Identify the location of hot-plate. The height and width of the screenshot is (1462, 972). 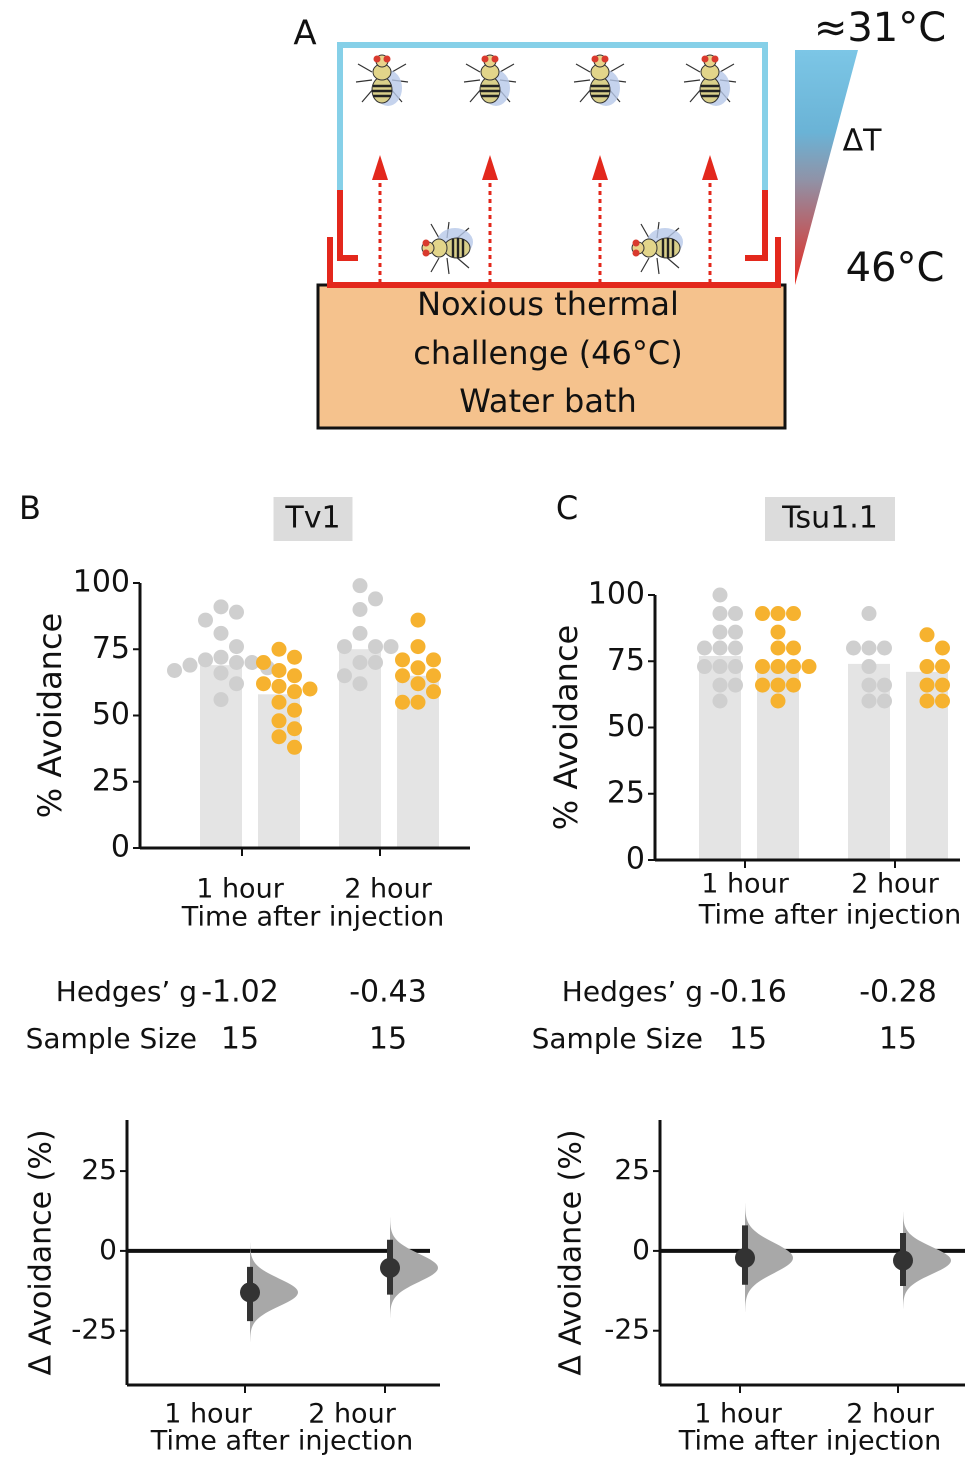
(554, 262).